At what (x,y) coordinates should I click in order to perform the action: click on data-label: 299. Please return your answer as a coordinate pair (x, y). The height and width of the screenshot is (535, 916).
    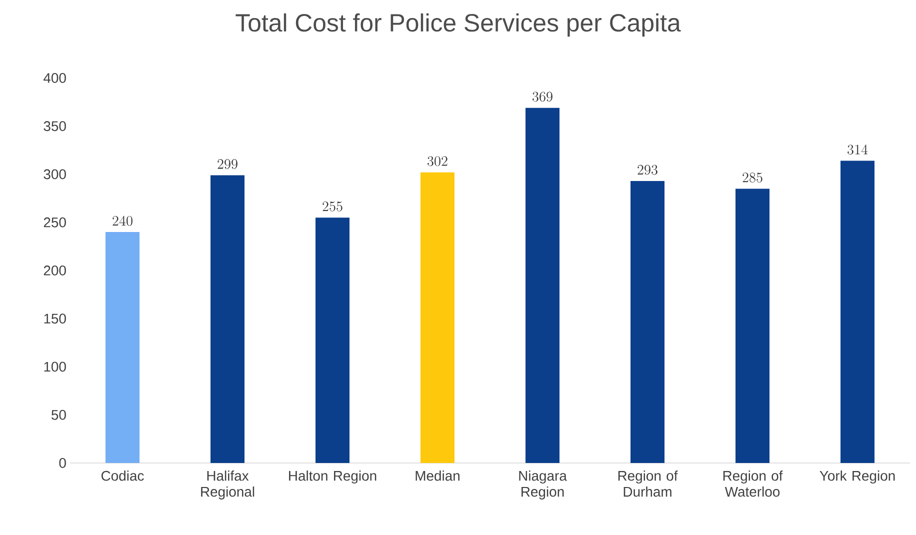
    Looking at the image, I should click on (228, 164).